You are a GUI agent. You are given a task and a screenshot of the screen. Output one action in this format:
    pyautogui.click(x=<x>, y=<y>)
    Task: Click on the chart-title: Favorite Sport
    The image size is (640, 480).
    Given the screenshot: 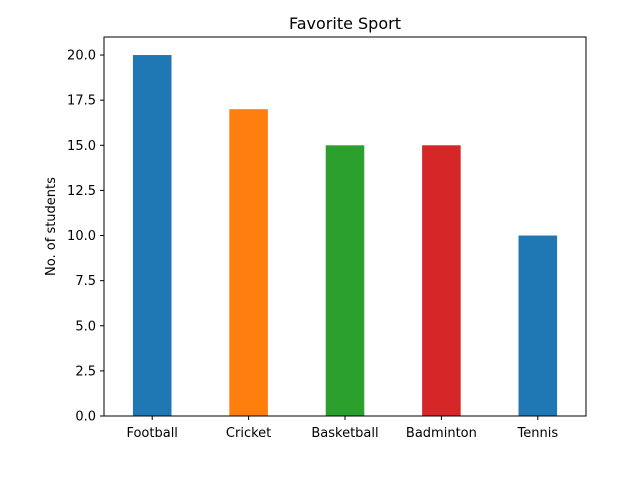 What is the action you would take?
    pyautogui.click(x=345, y=23)
    